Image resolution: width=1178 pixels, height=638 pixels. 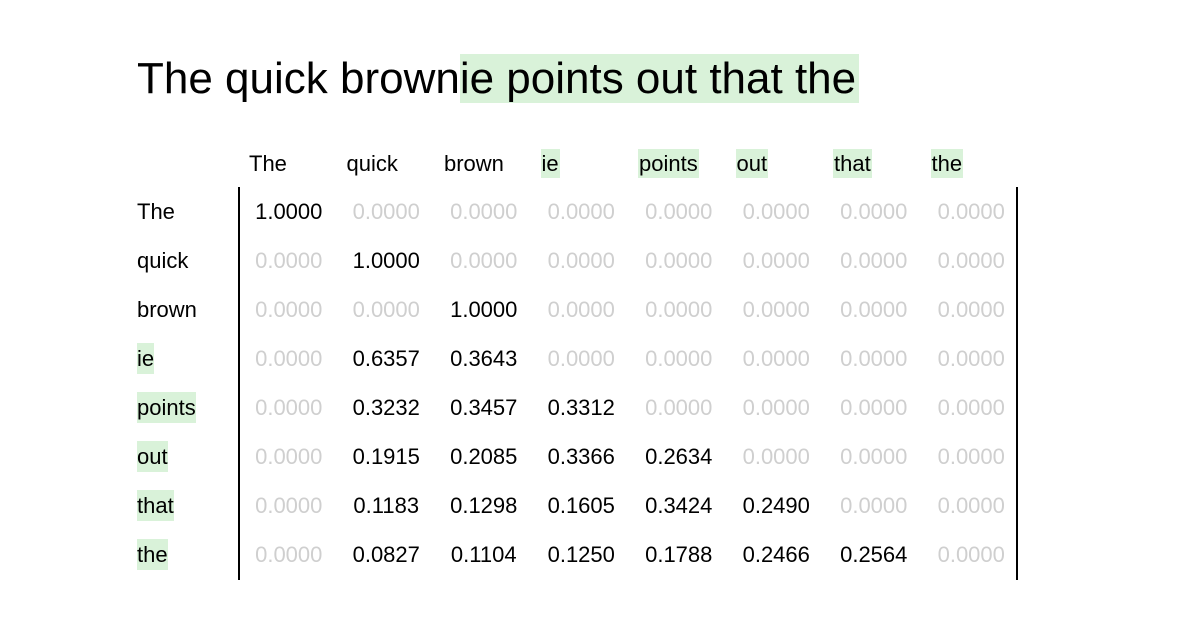 I want to click on column-header-label: quick, so click(x=372, y=163).